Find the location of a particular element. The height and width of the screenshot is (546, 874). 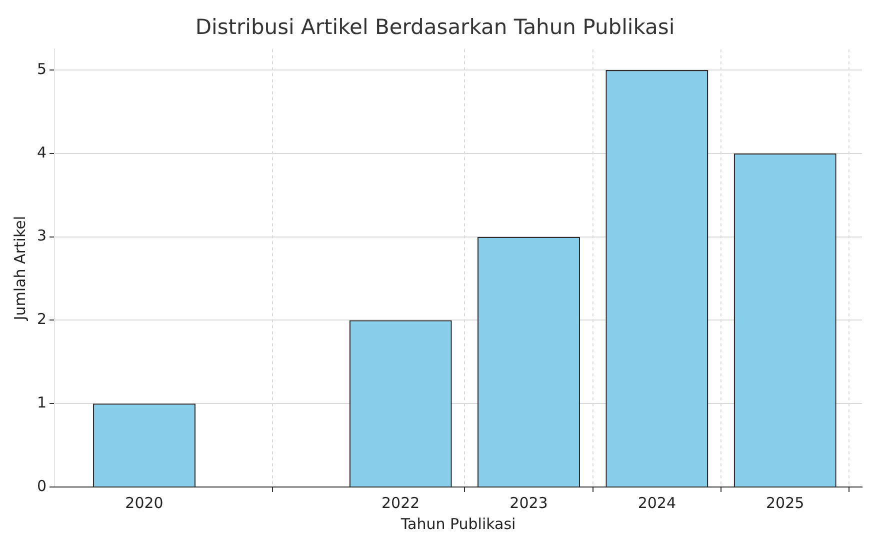

x-tick-label: 2020 is located at coordinates (144, 503).